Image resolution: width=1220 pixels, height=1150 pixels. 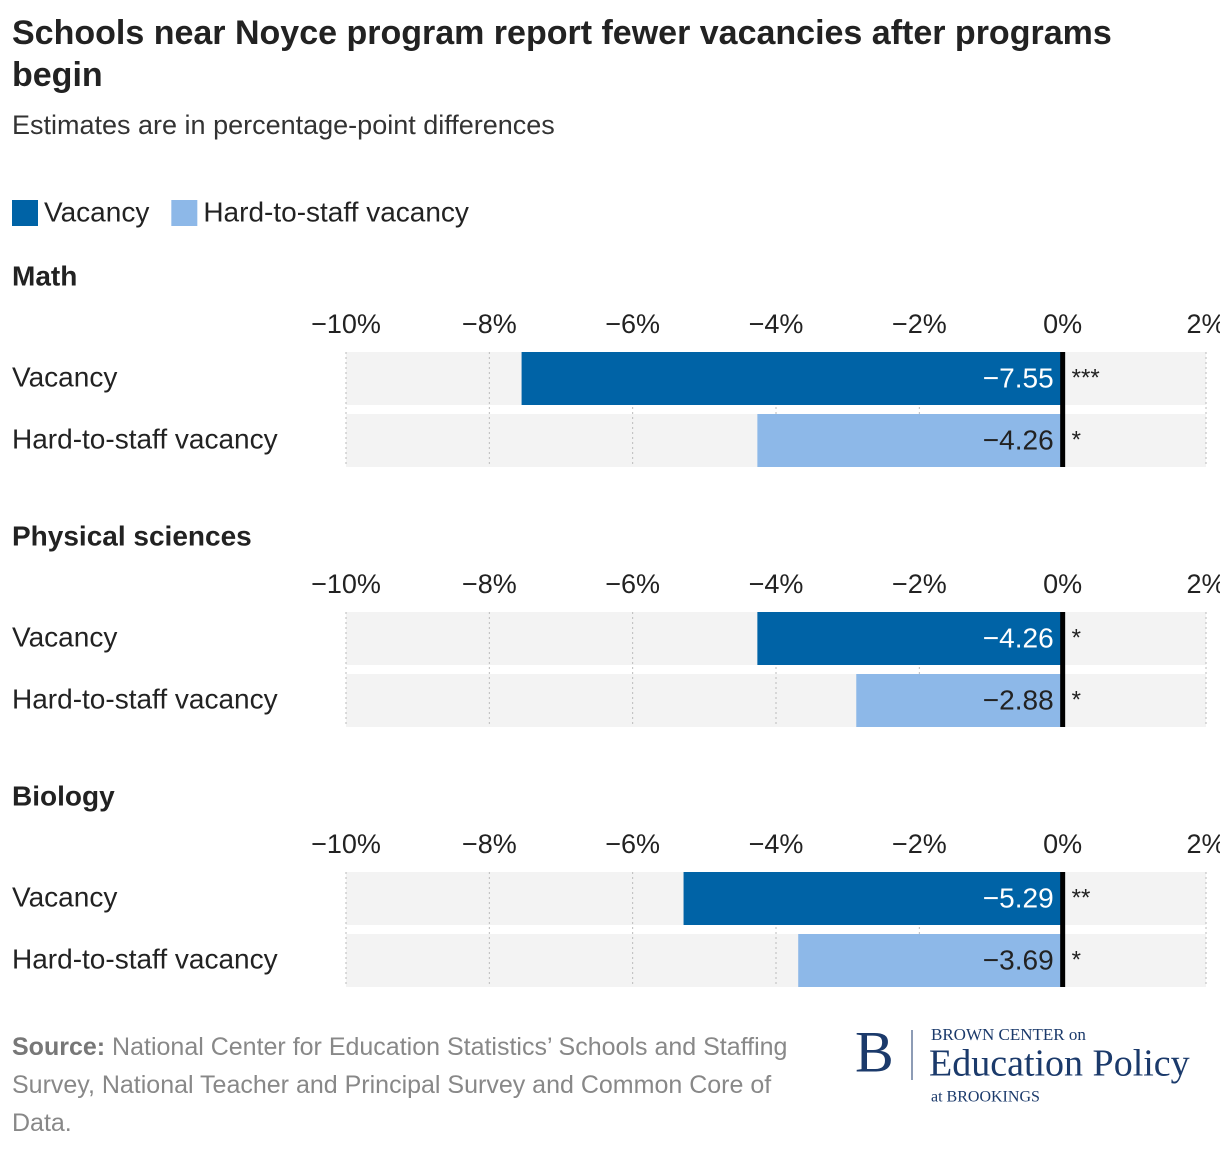 What do you see at coordinates (63, 795) in the screenshot?
I see `panel-title: Biology` at bounding box center [63, 795].